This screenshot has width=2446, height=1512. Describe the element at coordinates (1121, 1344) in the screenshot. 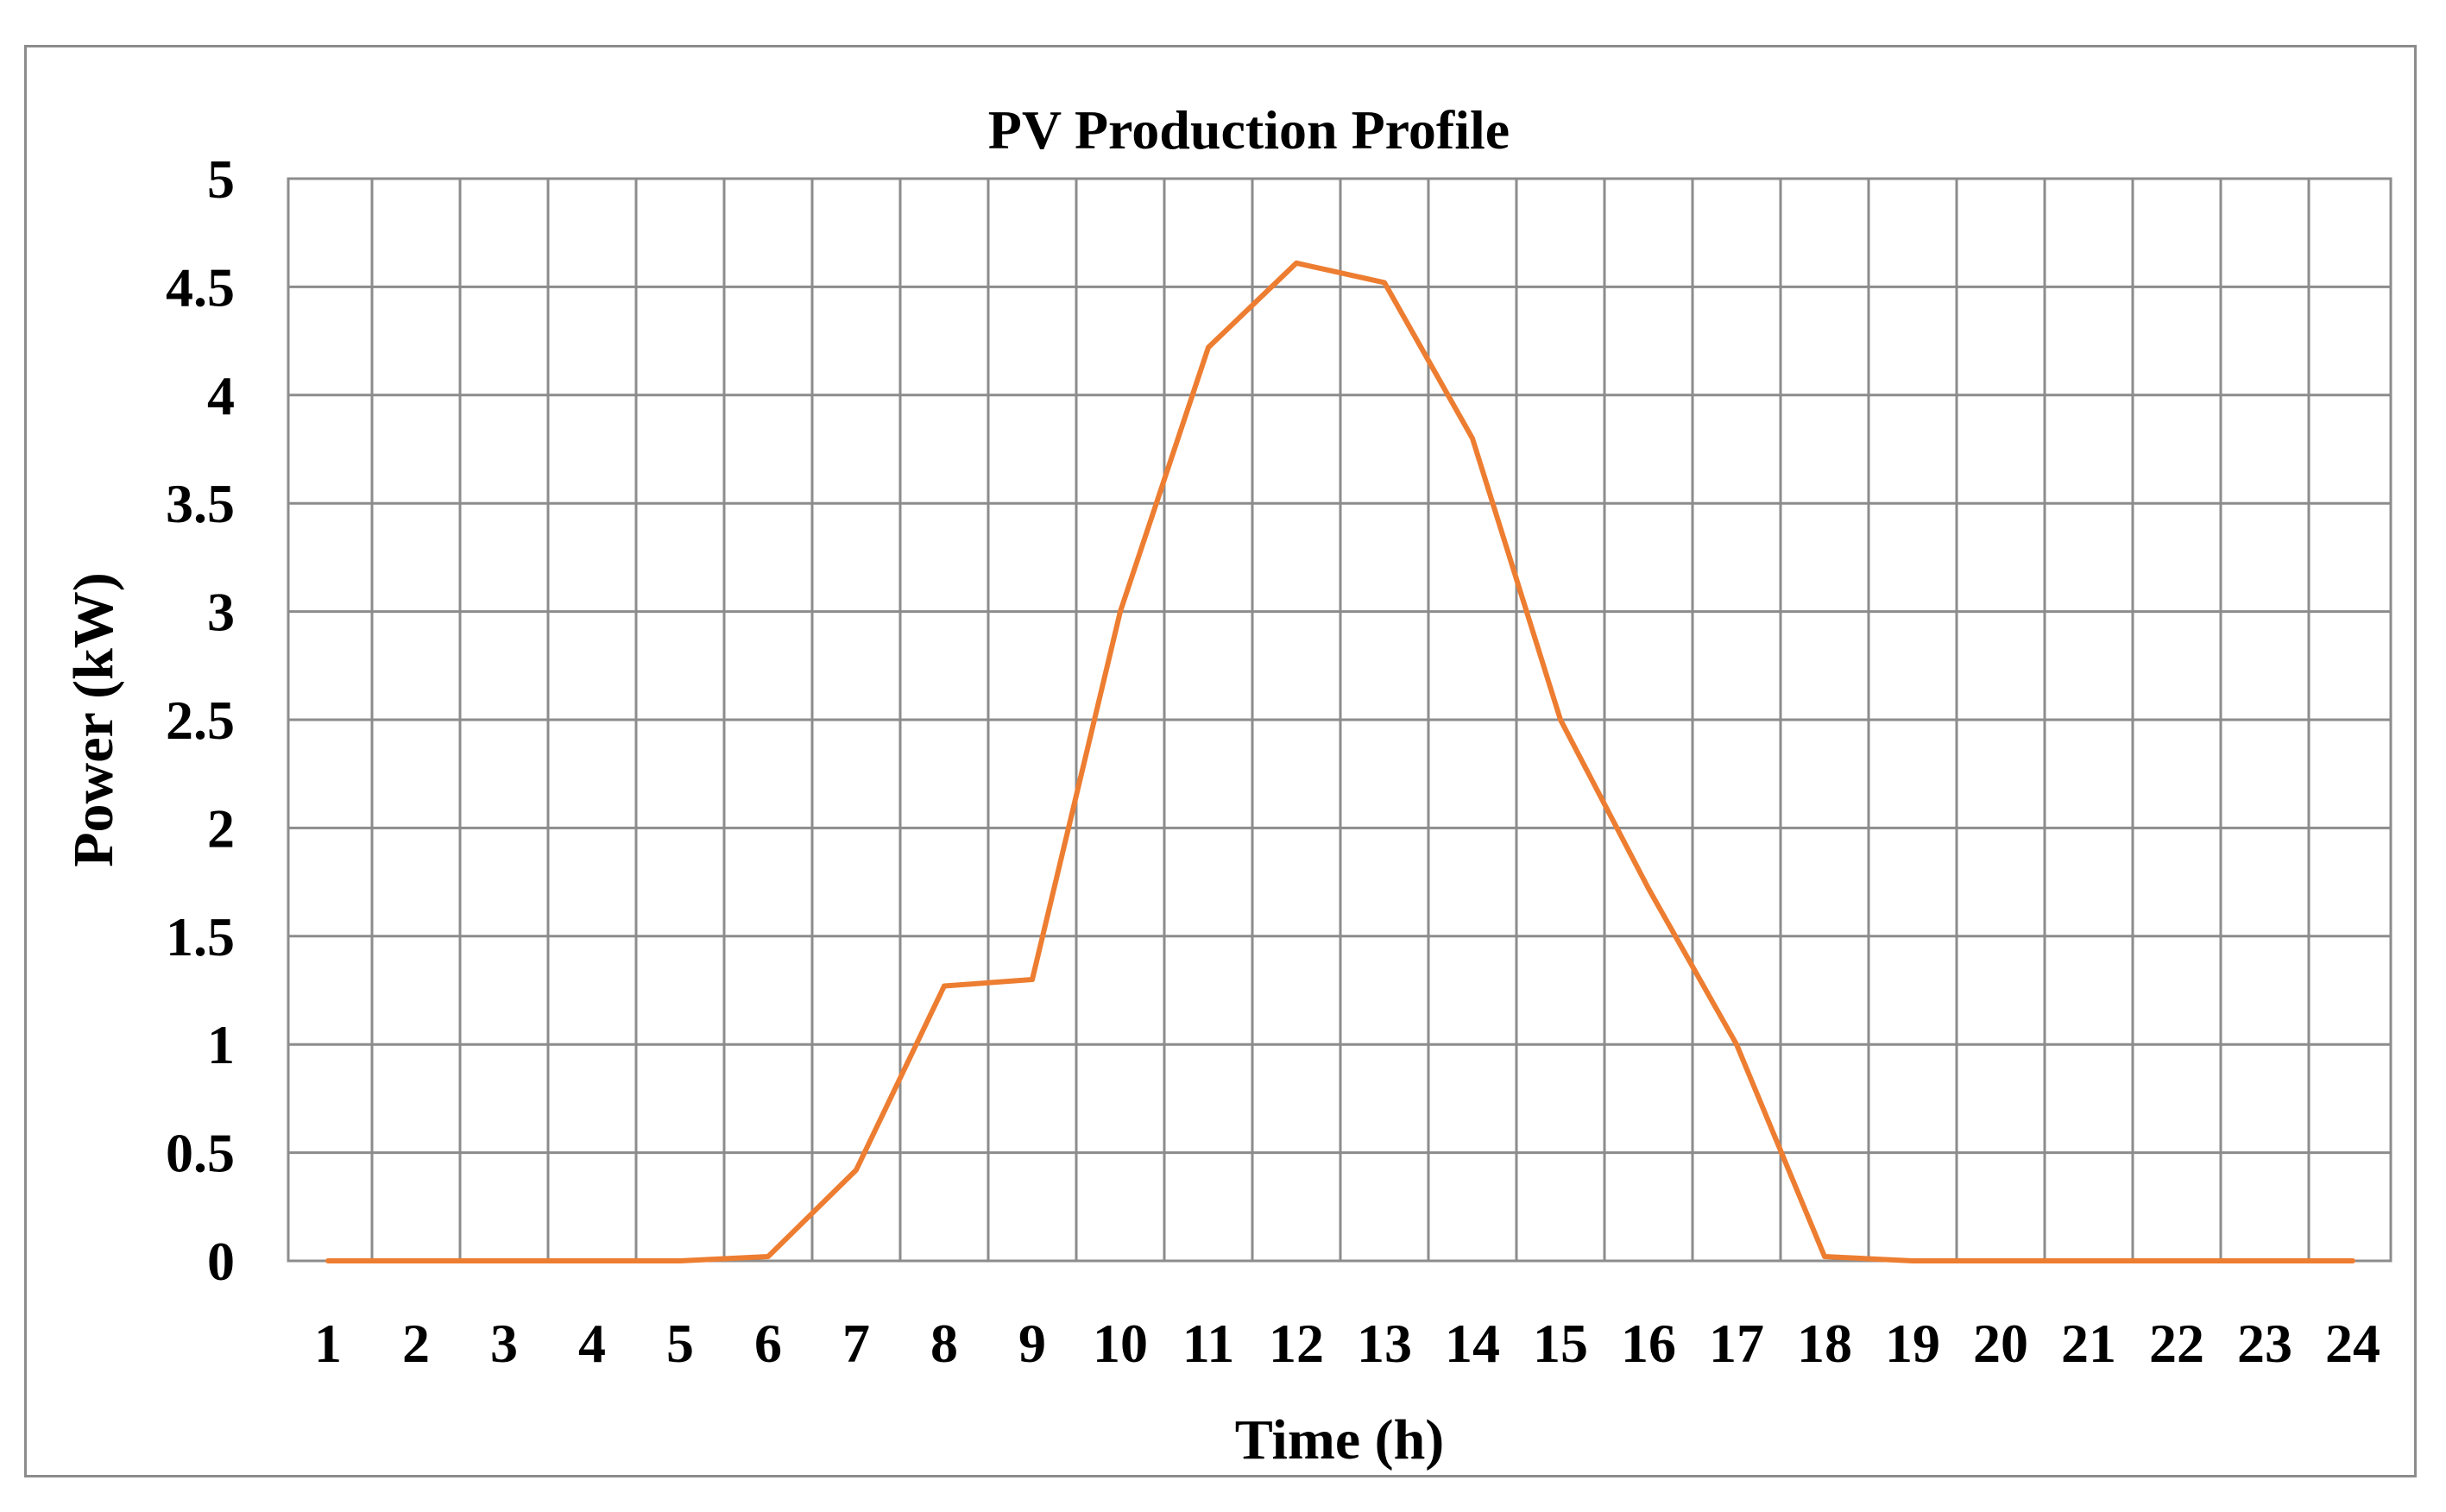

I see `x-tick-label: 10` at that location.